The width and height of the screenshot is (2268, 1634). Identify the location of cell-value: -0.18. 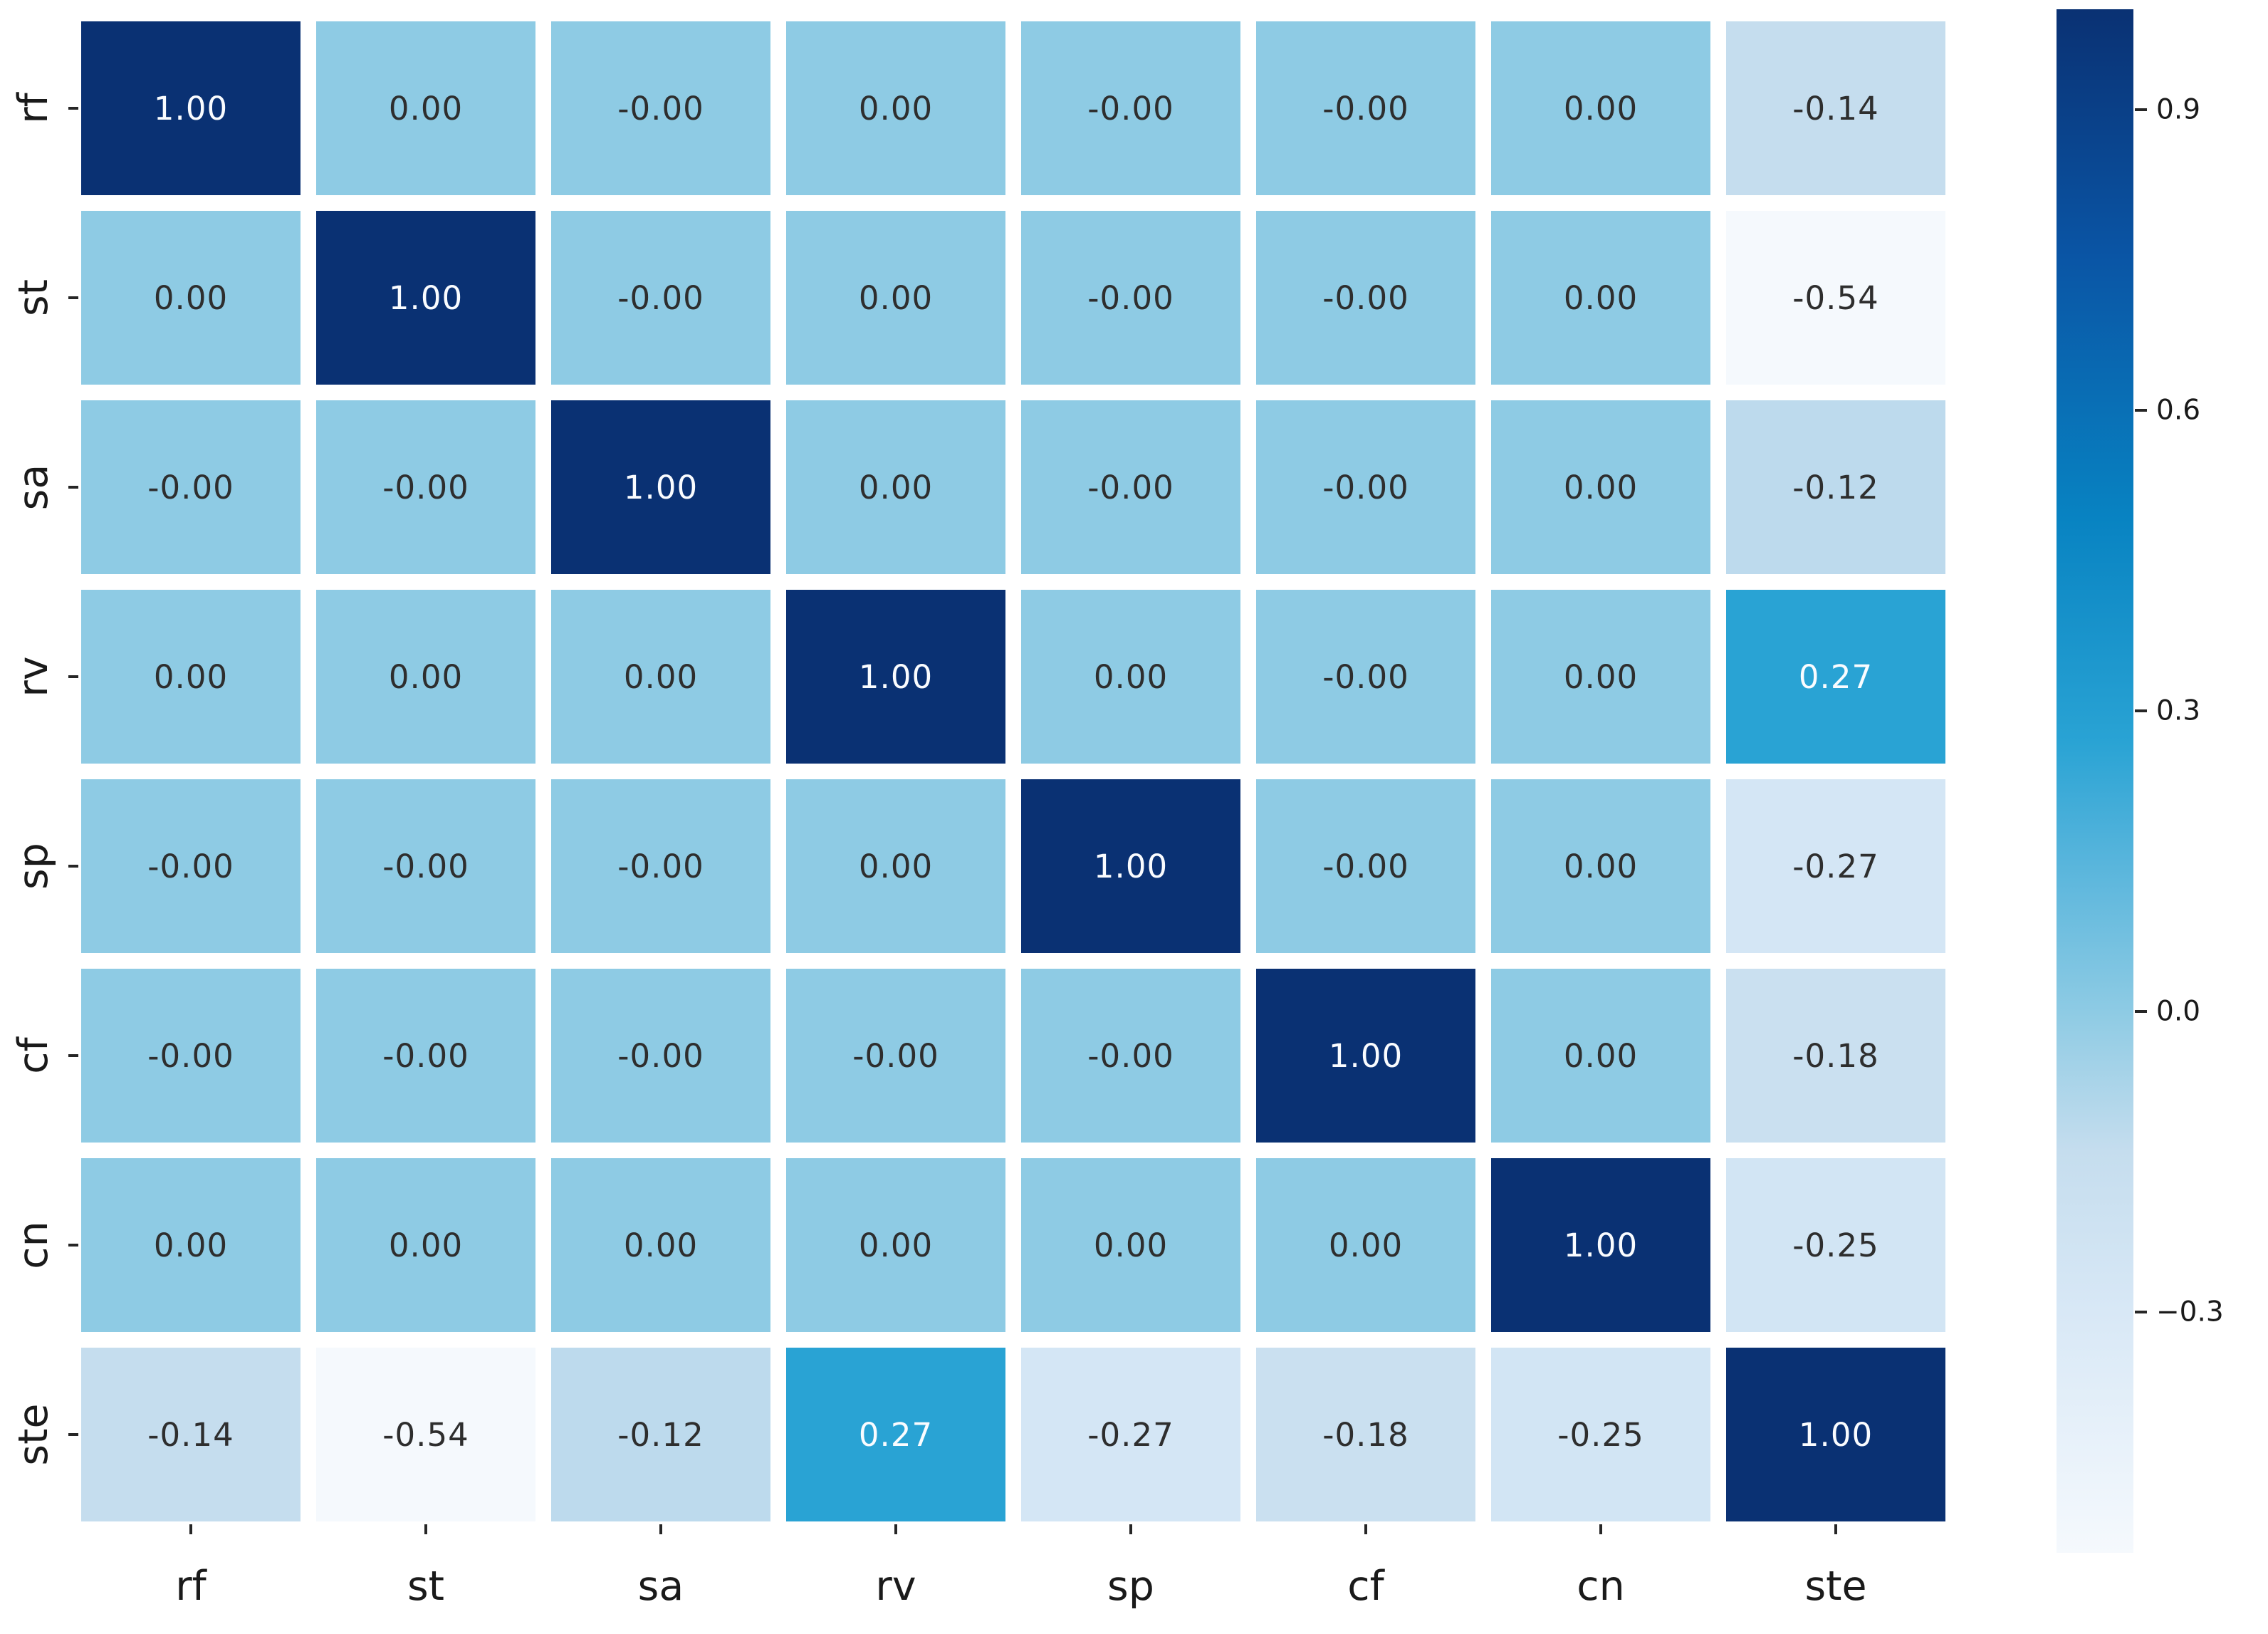
(1365, 1435).